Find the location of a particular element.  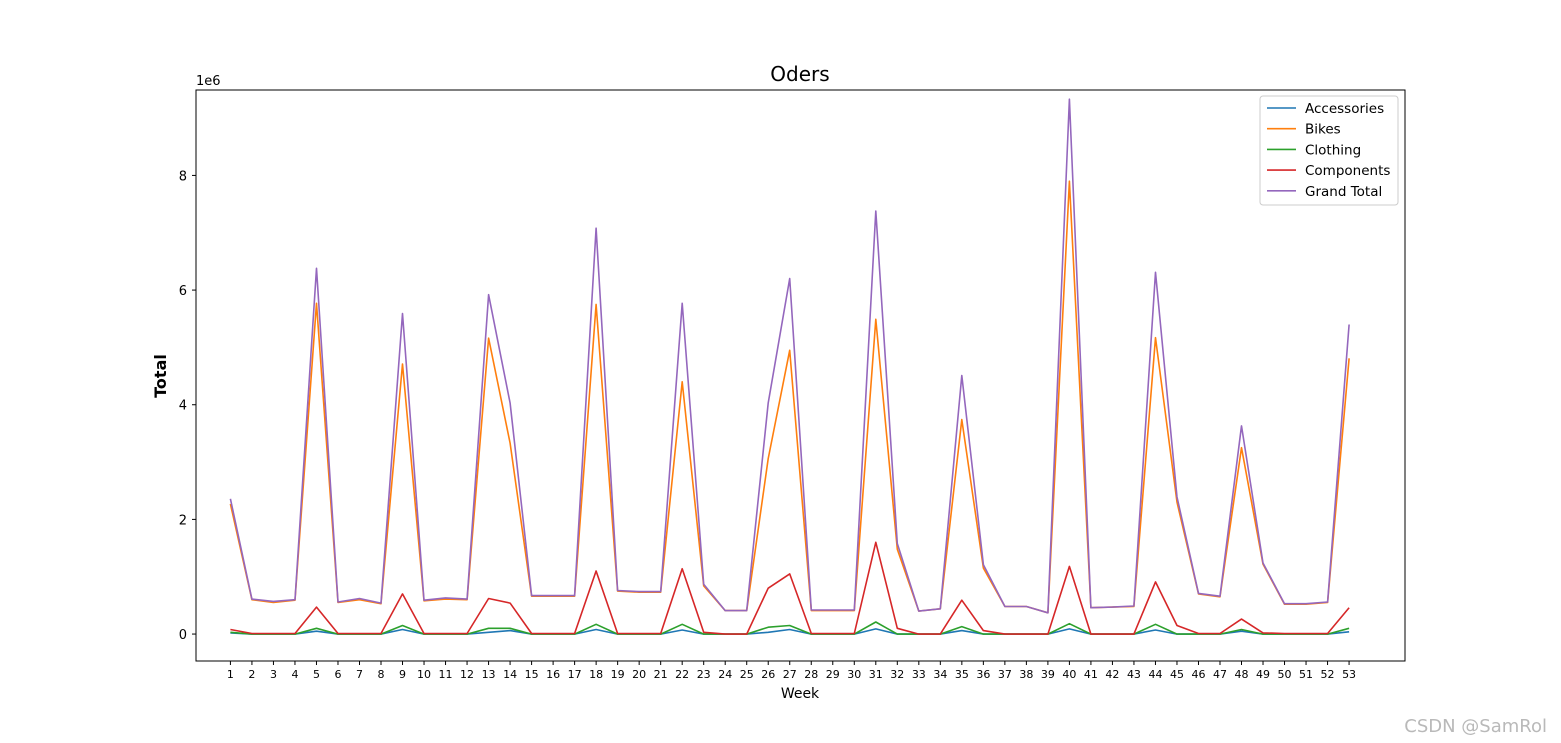

x-tick-label: 26 is located at coordinates (768, 674).